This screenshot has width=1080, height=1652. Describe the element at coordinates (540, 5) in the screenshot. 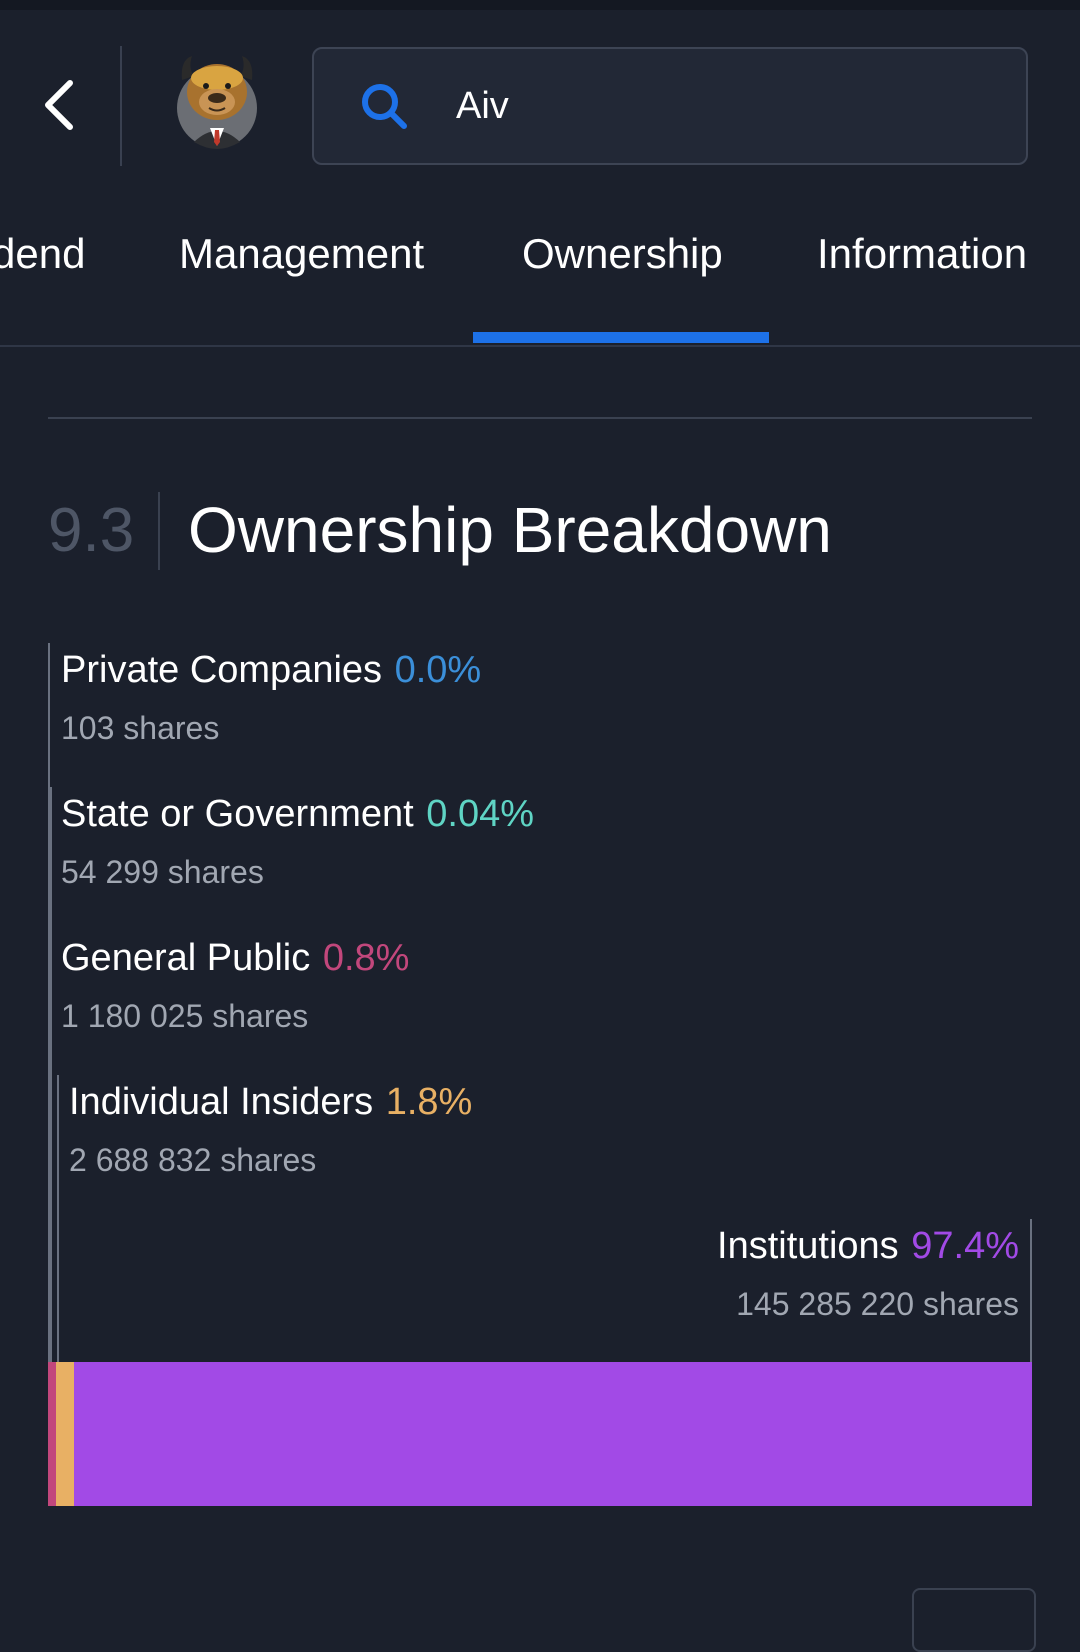

I see `status-strip` at that location.